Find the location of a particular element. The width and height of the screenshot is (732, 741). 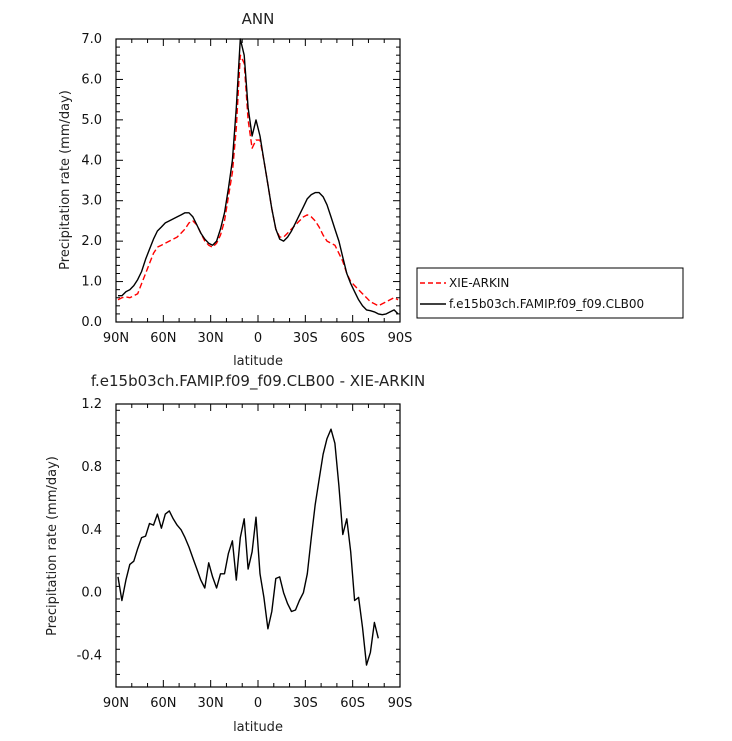

legend-label-series-1: XIE-ARKIN is located at coordinates (479, 283).